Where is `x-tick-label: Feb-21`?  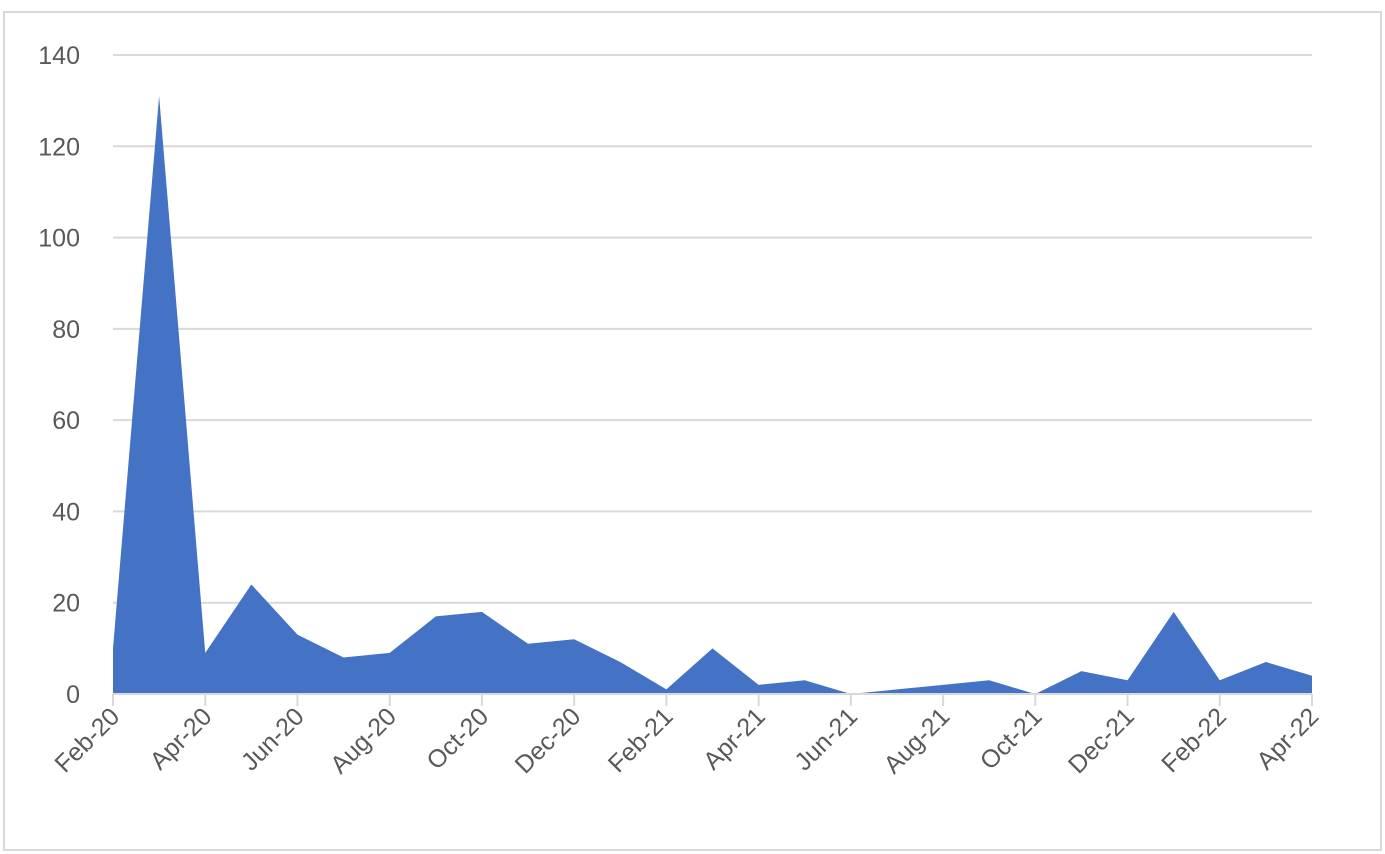
x-tick-label: Feb-21 is located at coordinates (641, 740).